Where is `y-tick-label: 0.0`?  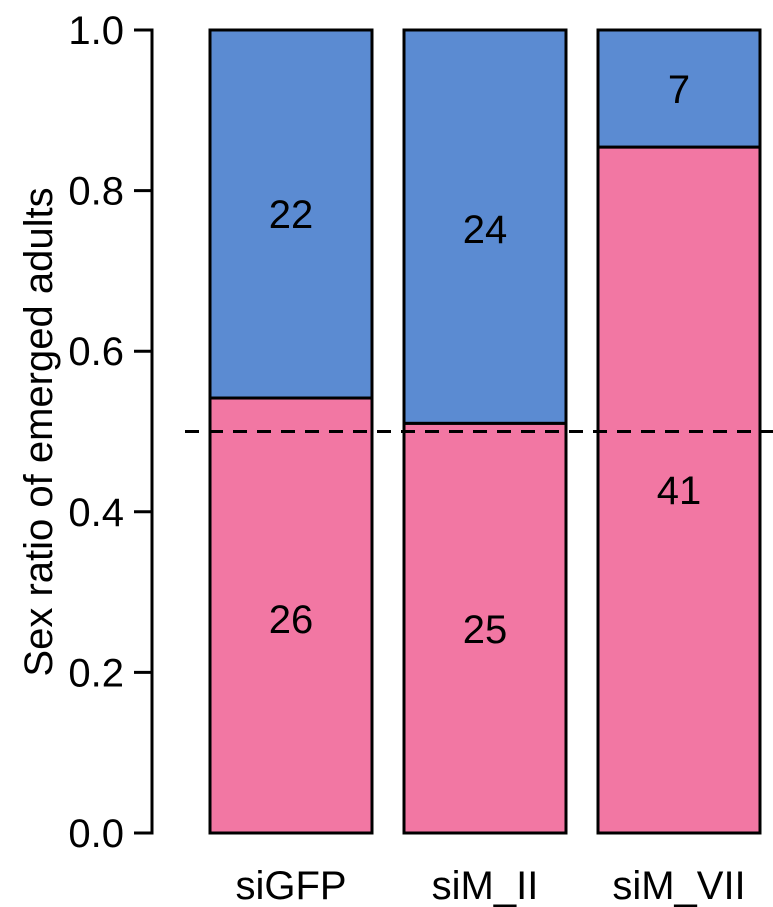
y-tick-label: 0.0 is located at coordinates (96, 834).